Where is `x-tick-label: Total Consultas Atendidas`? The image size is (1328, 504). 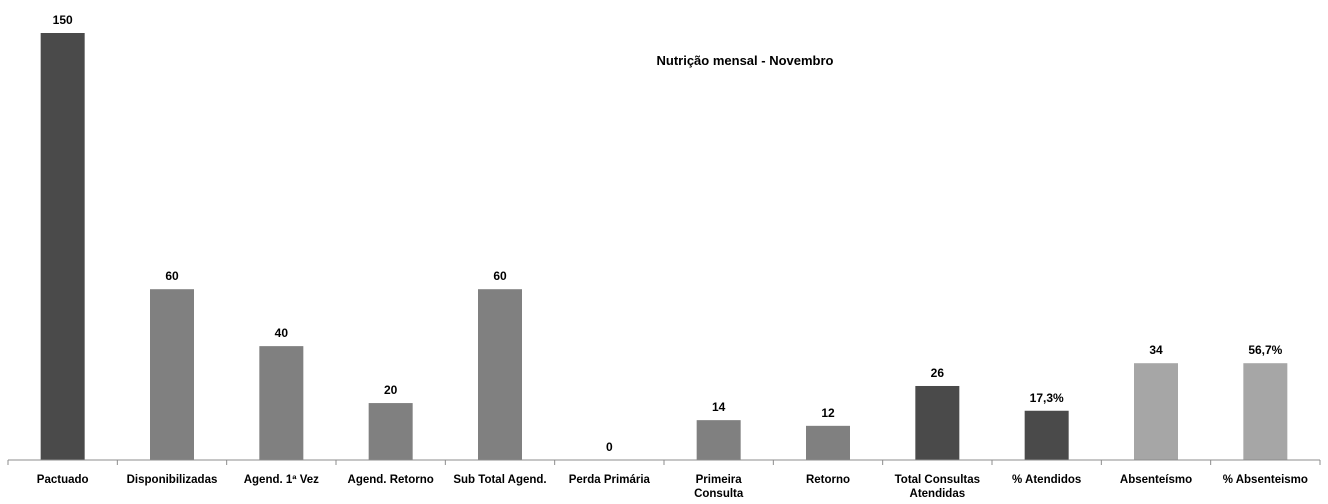
x-tick-label: Total Consultas Atendidas is located at coordinates (937, 487).